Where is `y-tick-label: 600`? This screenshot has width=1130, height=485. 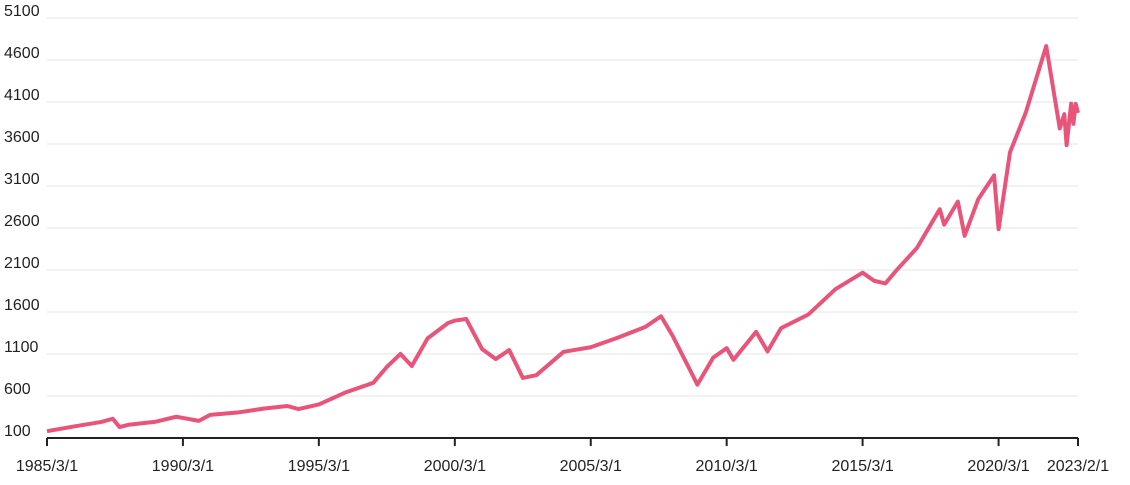 y-tick-label: 600 is located at coordinates (17, 389).